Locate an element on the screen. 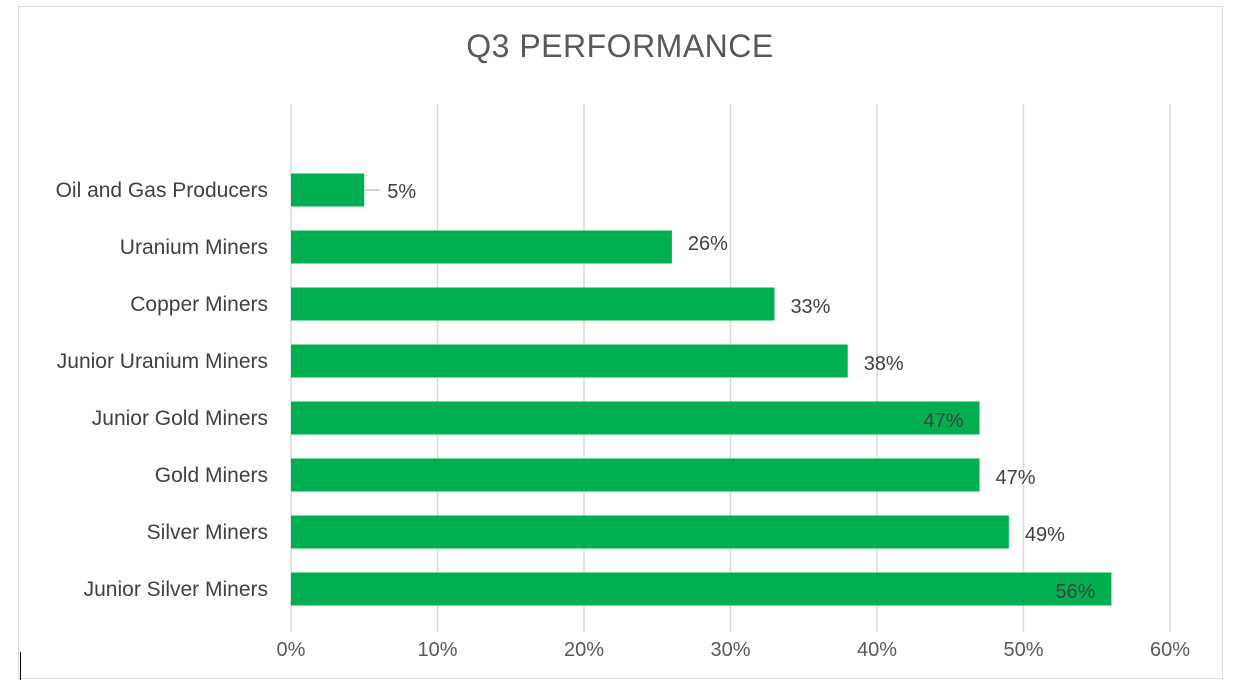  frame-tick-mark is located at coordinates (20, 666).